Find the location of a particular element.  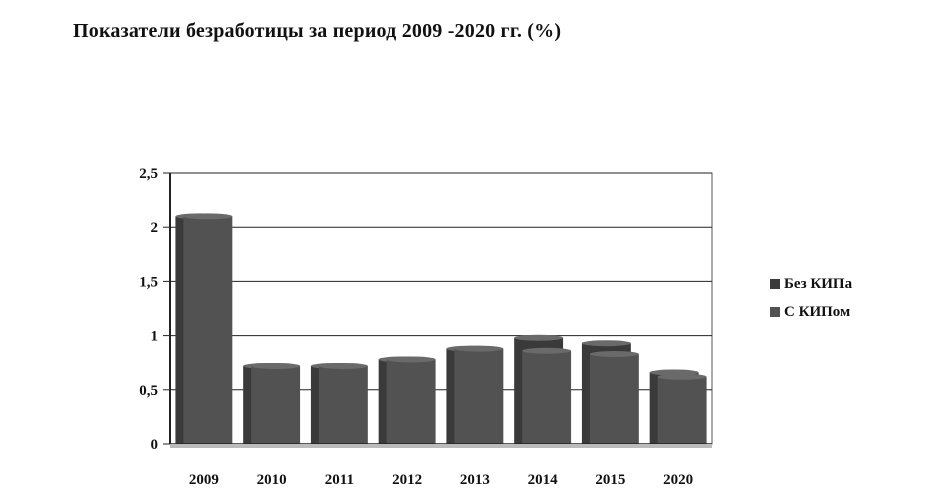

bar-series2-2013 is located at coordinates (479, 394).